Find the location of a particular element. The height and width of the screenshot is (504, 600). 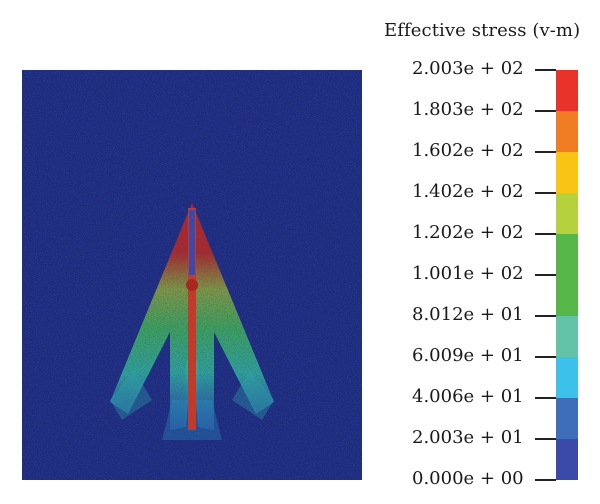

pile is located at coordinates (192, 319).